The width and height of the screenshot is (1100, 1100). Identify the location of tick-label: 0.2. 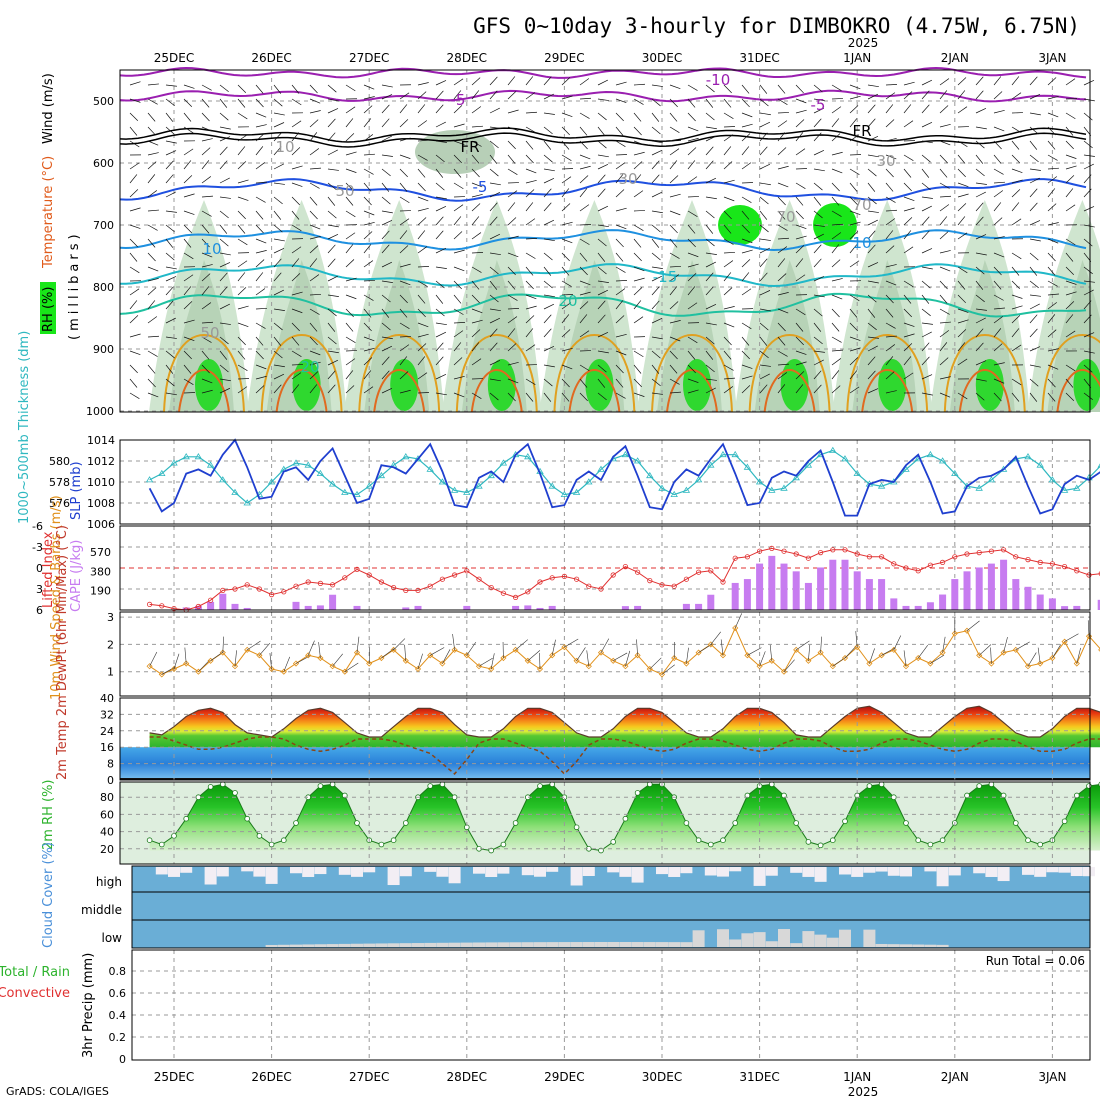
(118, 1037).